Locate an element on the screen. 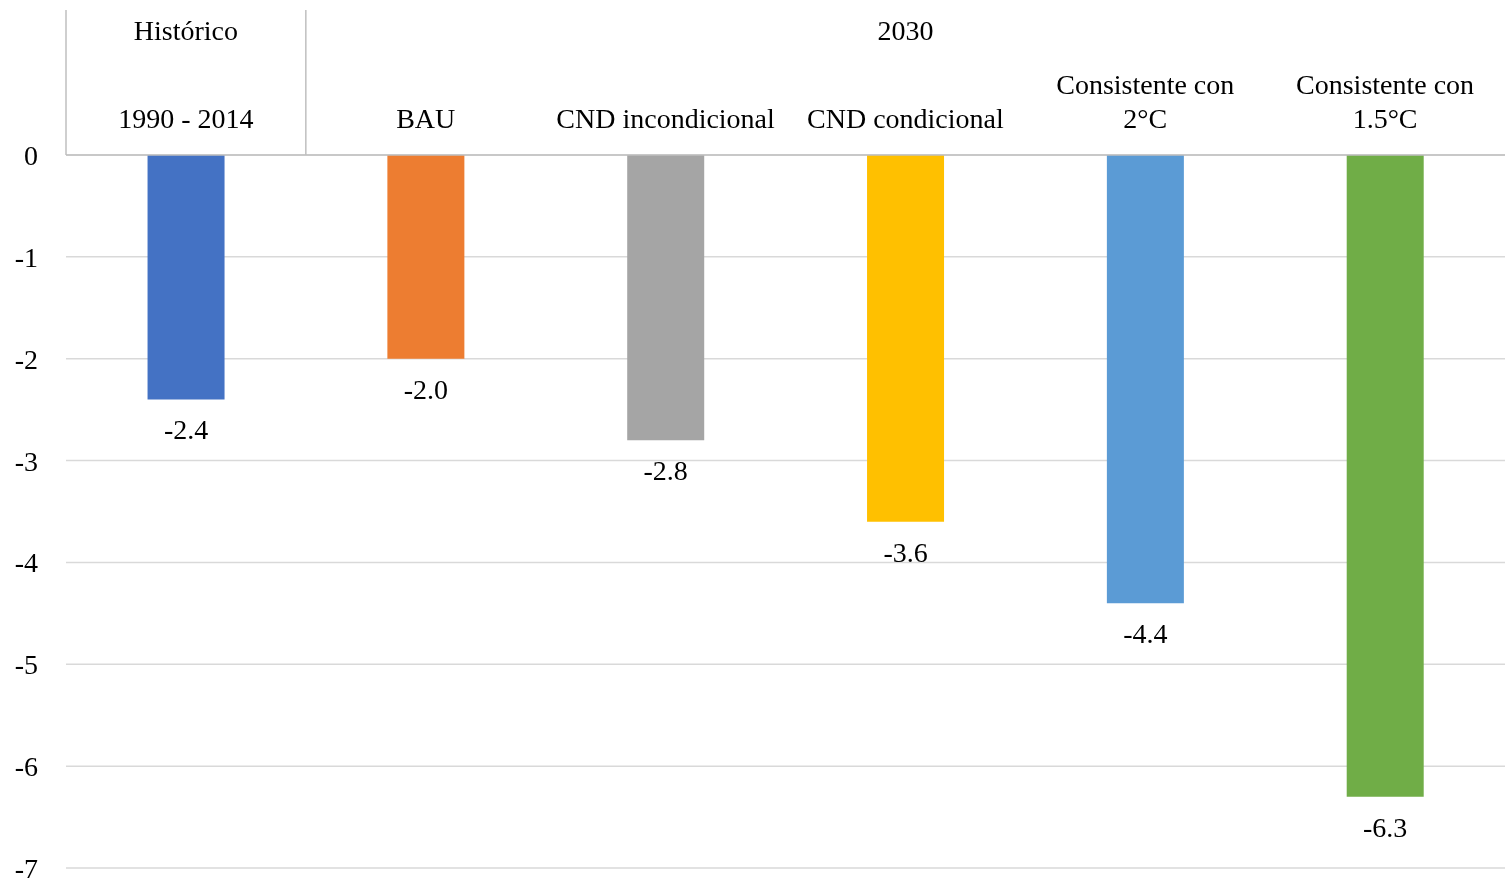  y-tick-label: -4 is located at coordinates (26, 563).